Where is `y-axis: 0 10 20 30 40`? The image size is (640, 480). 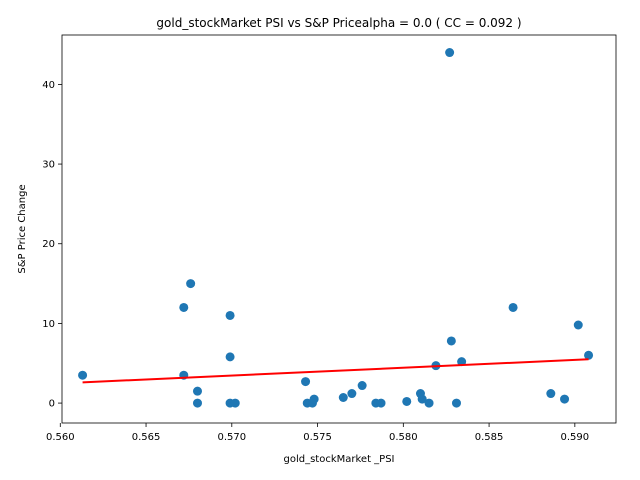 y-axis: 0 10 20 30 40 is located at coordinates (52, 245).